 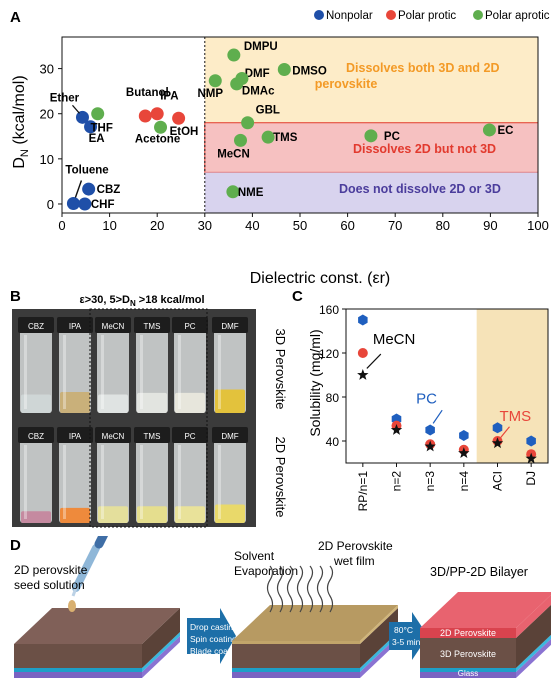 I want to click on legend-entry: Polar aprotic, so click(x=517, y=16).